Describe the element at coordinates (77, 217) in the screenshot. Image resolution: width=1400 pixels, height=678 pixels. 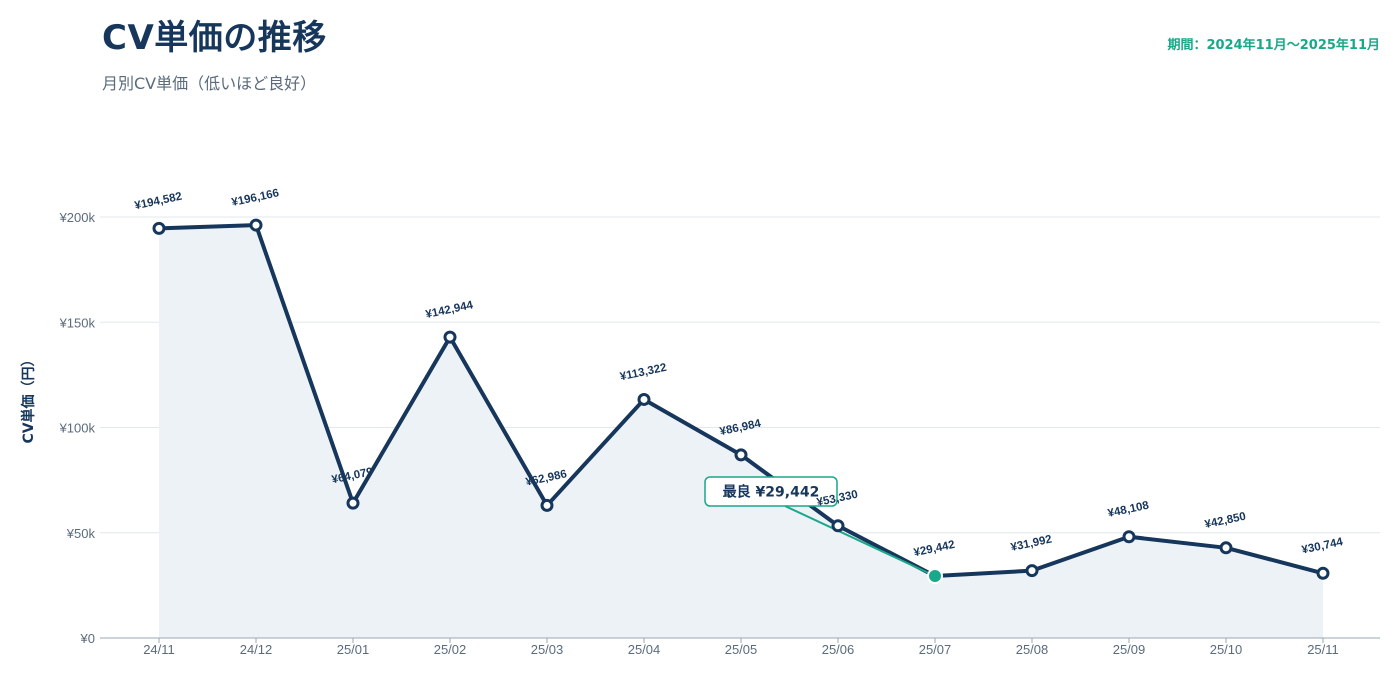
I see `y-tick-label: ¥200k` at that location.